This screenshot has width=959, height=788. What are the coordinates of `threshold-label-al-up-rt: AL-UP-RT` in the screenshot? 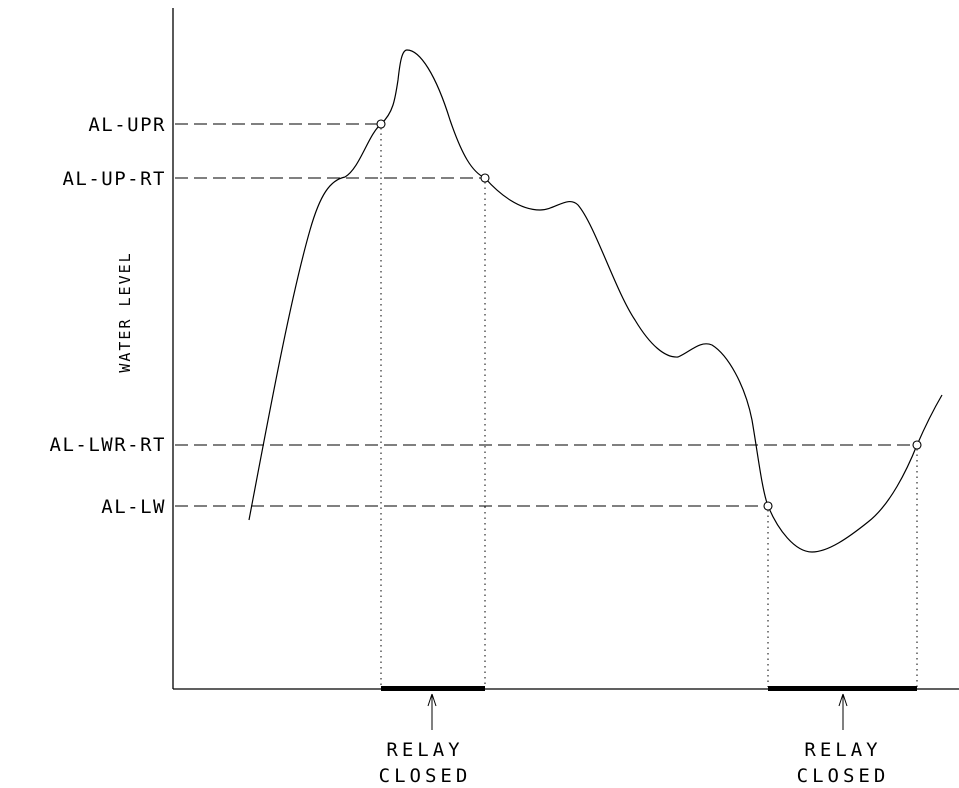 It's located at (114, 179).